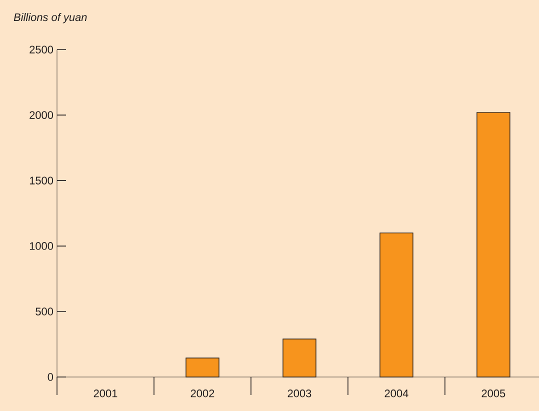 This screenshot has height=411, width=539. Describe the element at coordinates (42, 50) in the screenshot. I see `y-tick-label: 2500` at that location.